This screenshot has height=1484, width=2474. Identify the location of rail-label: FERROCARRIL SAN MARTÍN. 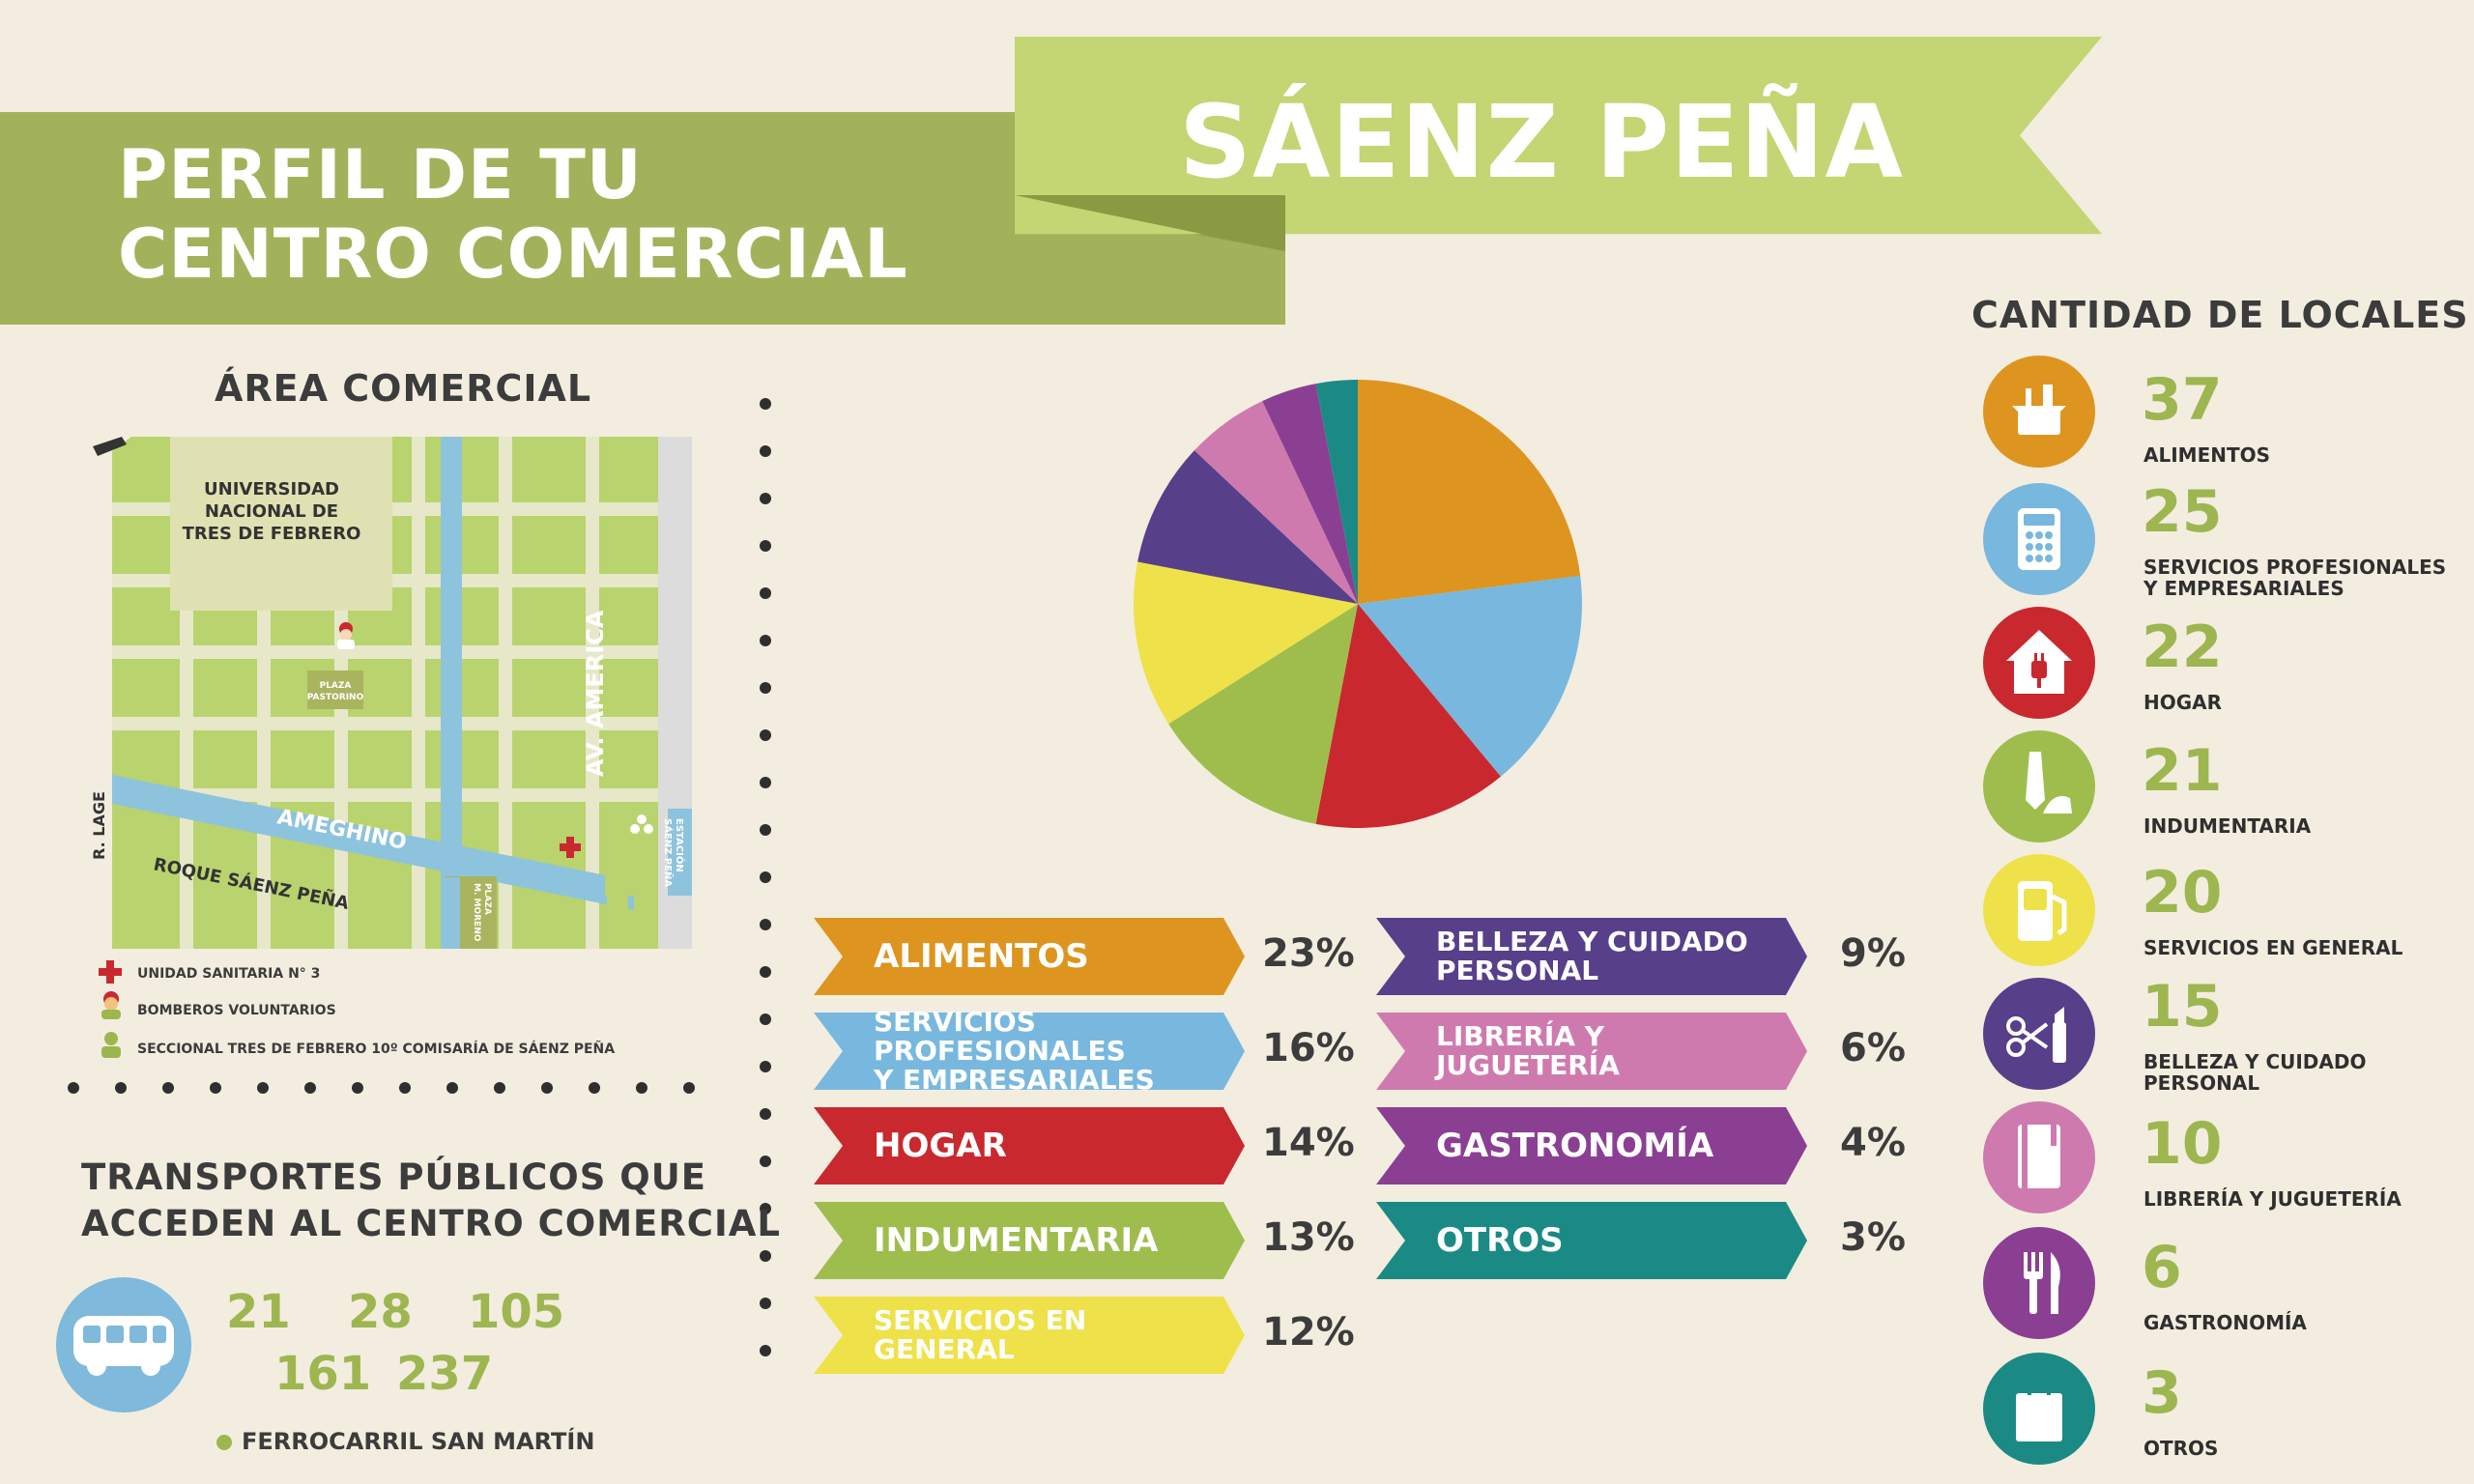
(418, 1441).